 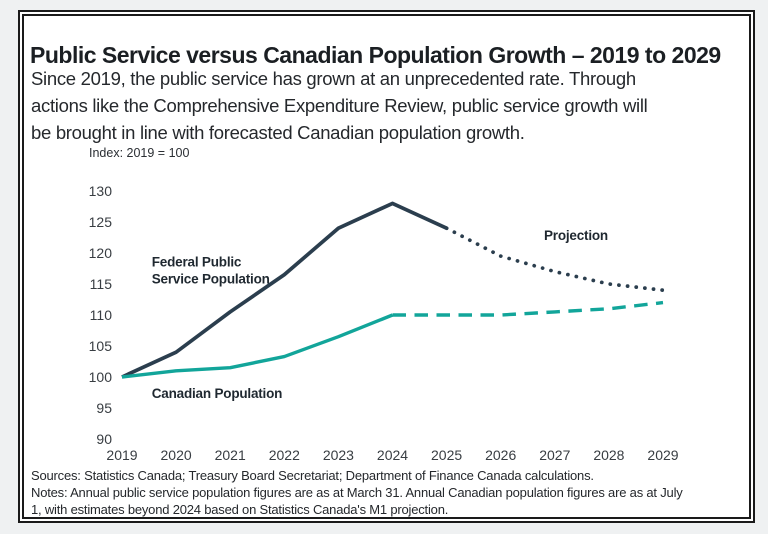 I want to click on x-tick-label: 2021, so click(x=230, y=455).